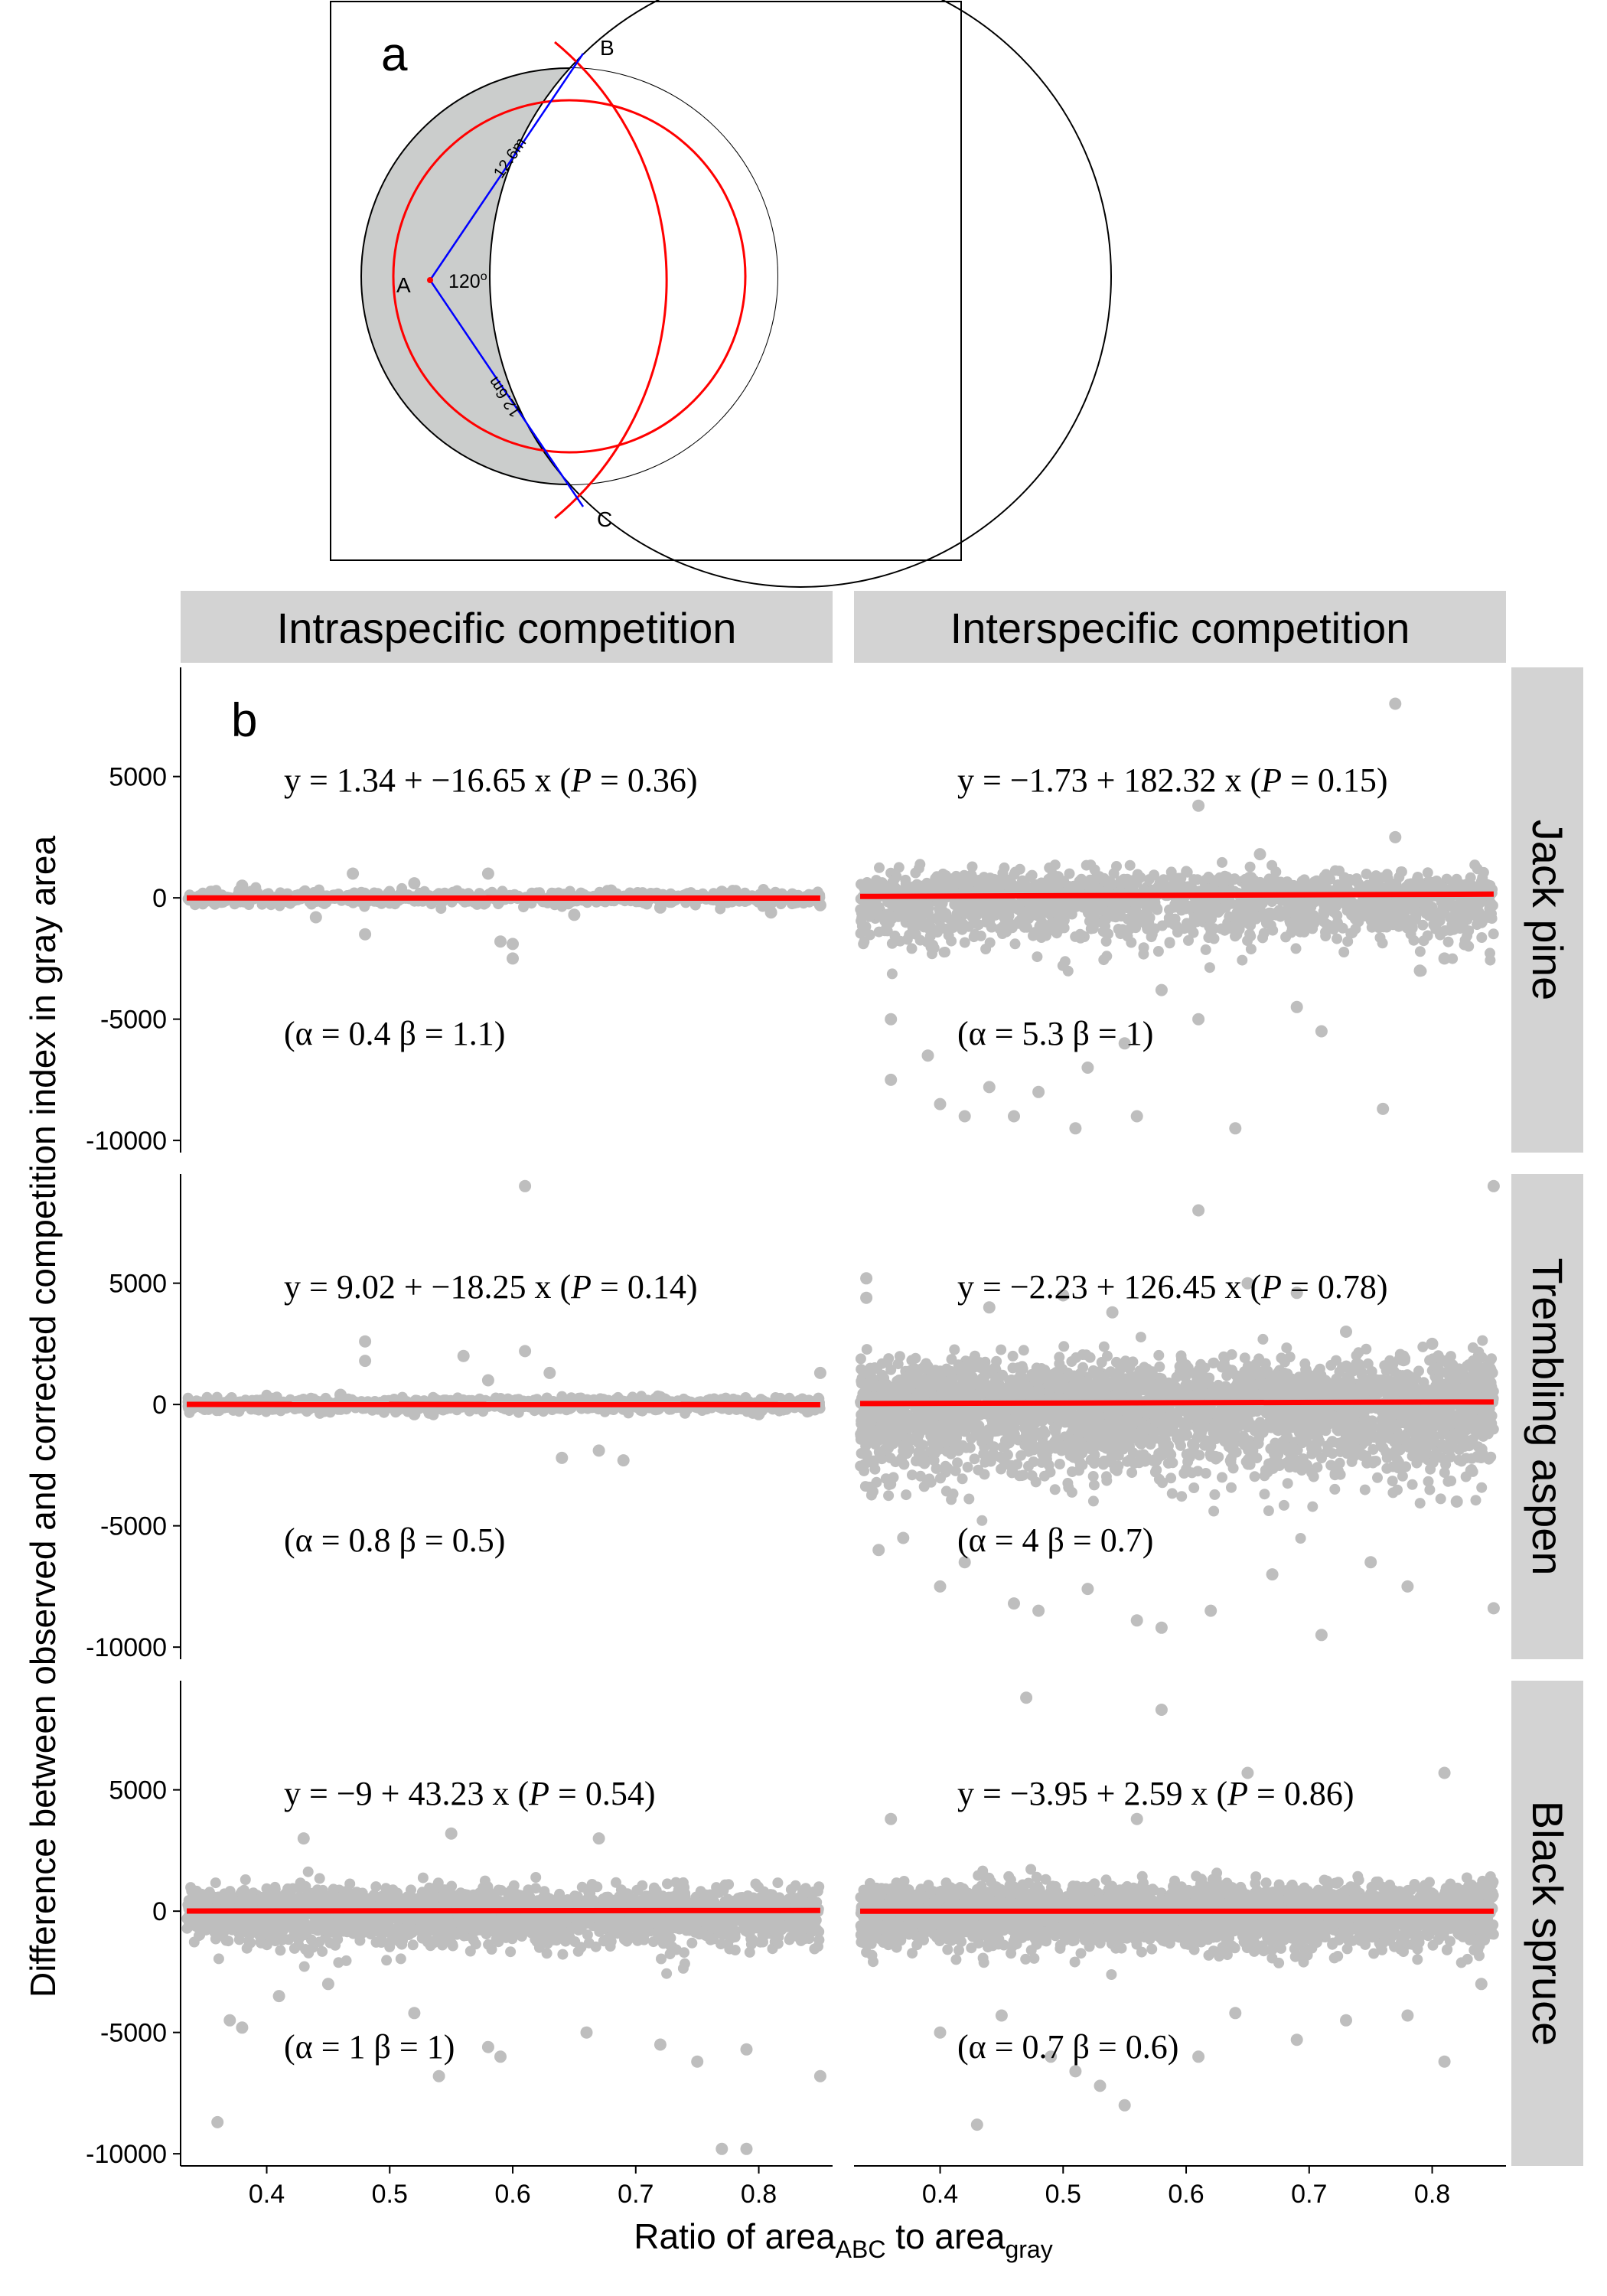  Describe the element at coordinates (611, 280) in the screenshot. I see `red-arc-bc` at that location.